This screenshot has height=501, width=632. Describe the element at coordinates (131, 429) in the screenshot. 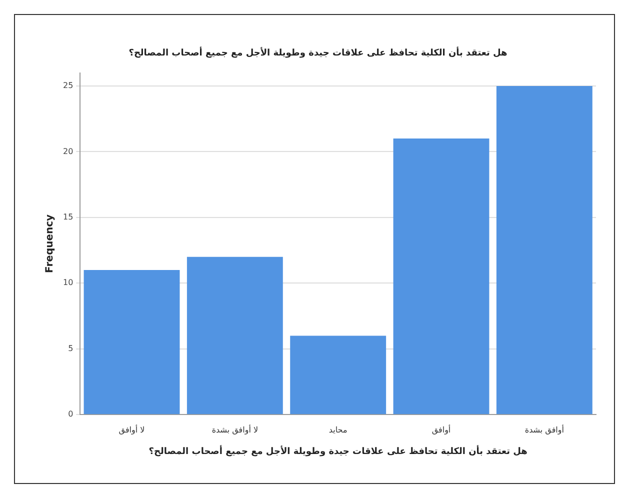

I see `x-tick-label: لا أوافق` at that location.